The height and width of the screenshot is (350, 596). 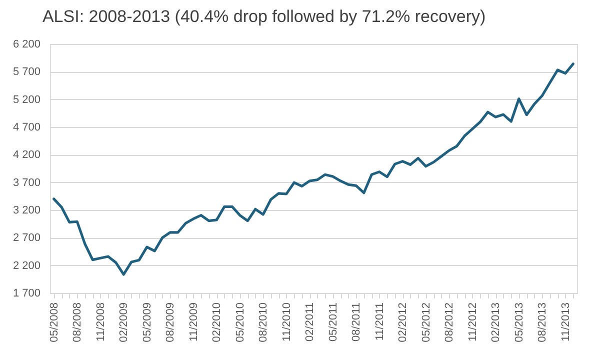 What do you see at coordinates (542, 322) in the screenshot?
I see `x-tick-label: 08/2013` at bounding box center [542, 322].